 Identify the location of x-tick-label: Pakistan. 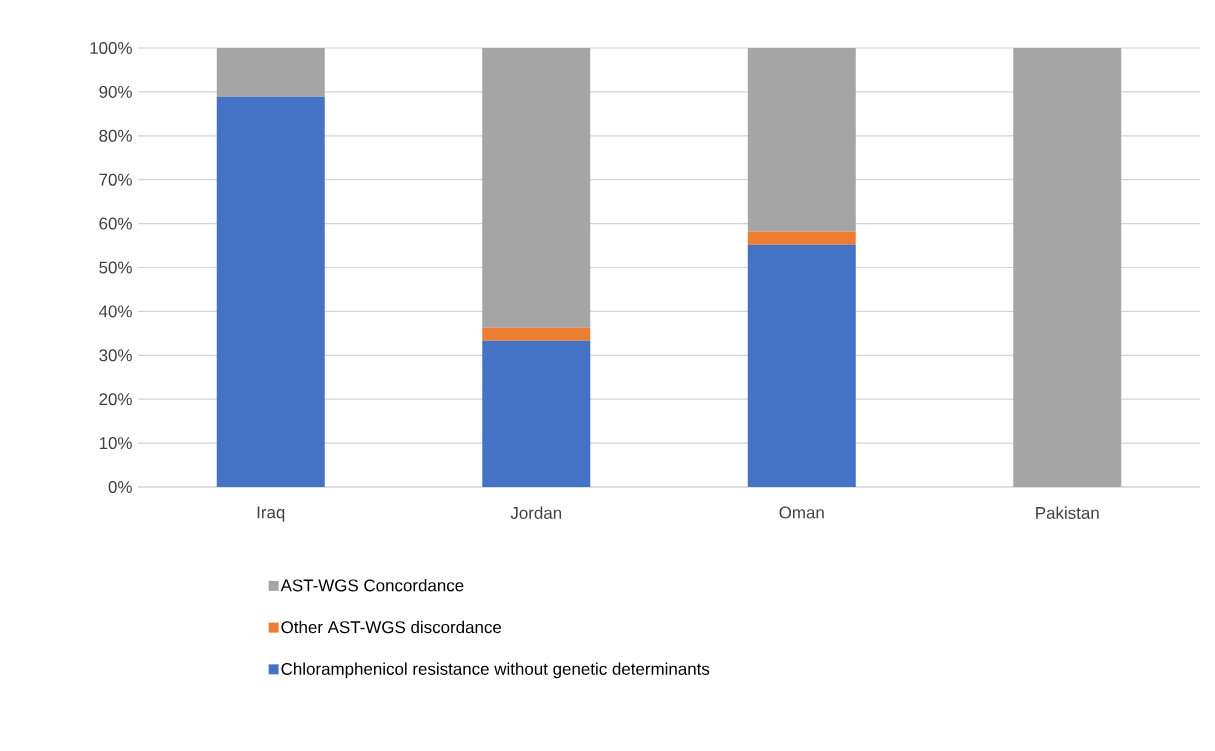
(1067, 512).